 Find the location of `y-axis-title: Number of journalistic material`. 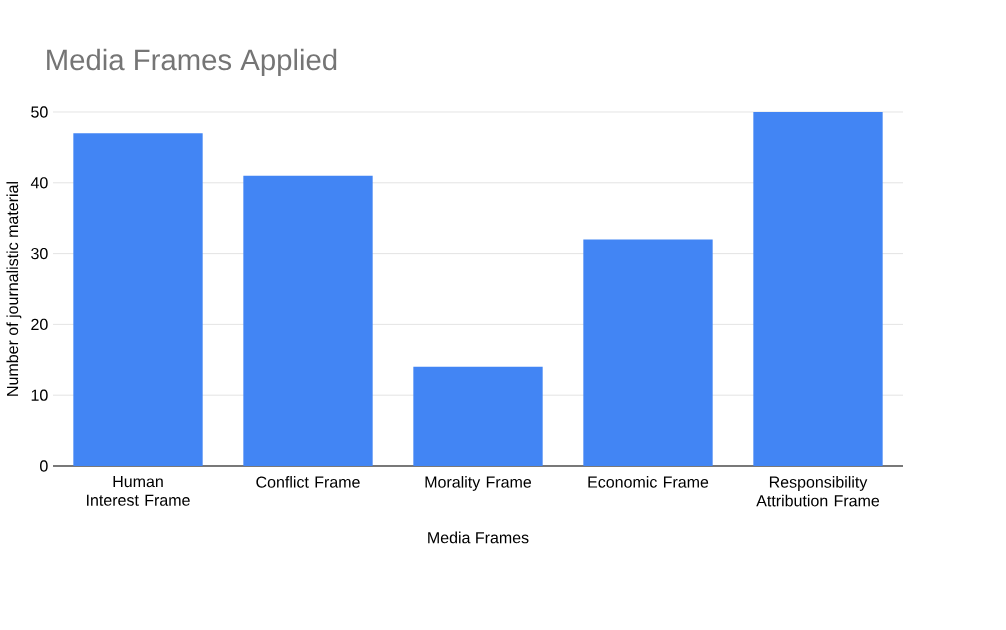

y-axis-title: Number of journalistic material is located at coordinates (14, 289).